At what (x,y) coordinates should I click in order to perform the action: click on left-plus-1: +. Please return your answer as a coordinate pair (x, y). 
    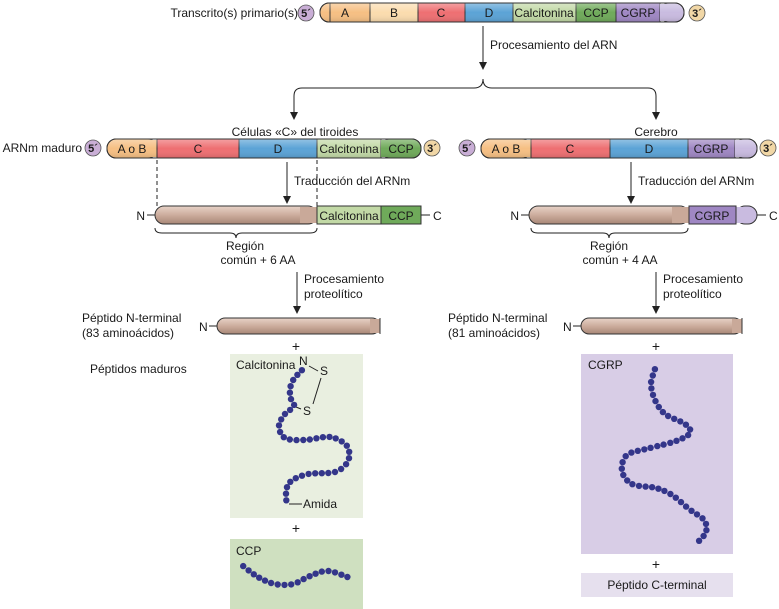
    Looking at the image, I should click on (296, 346).